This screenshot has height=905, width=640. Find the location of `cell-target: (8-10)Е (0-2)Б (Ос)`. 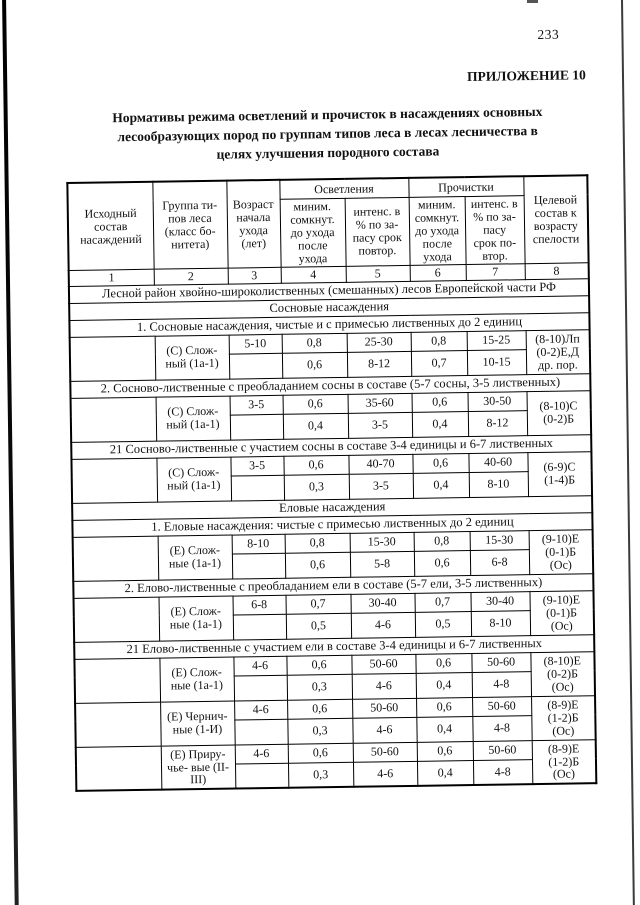

cell-target: (8-10)Е (0-2)Б (Ос) is located at coordinates (563, 674).